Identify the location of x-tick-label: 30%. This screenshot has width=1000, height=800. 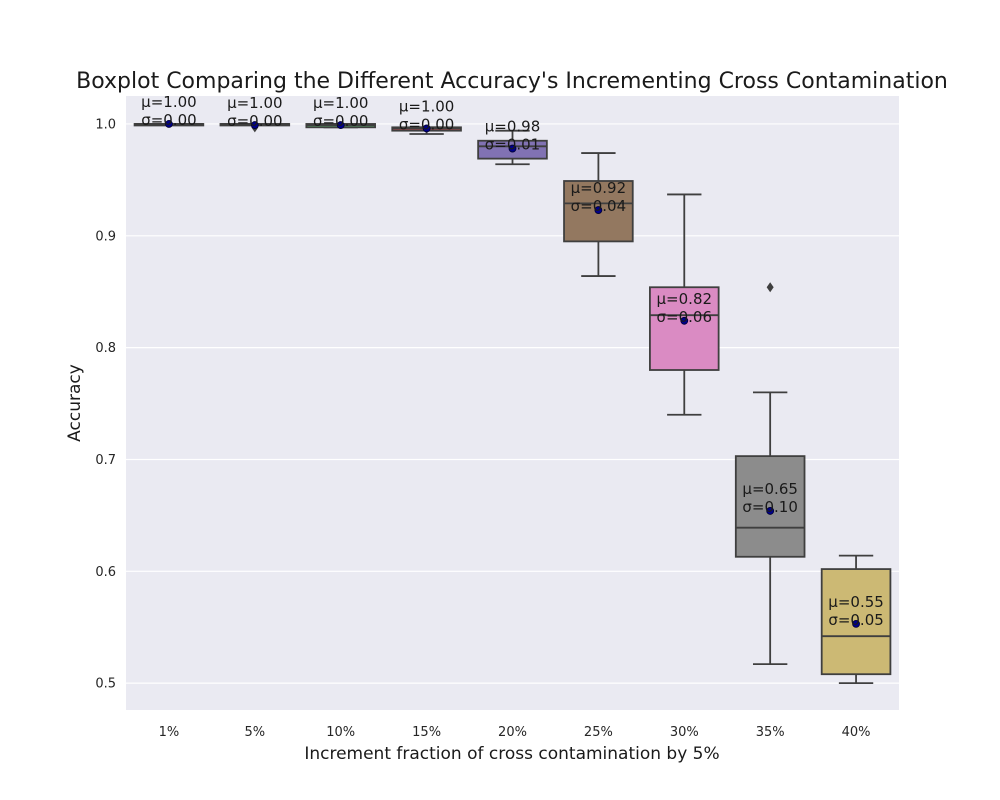
(684, 732).